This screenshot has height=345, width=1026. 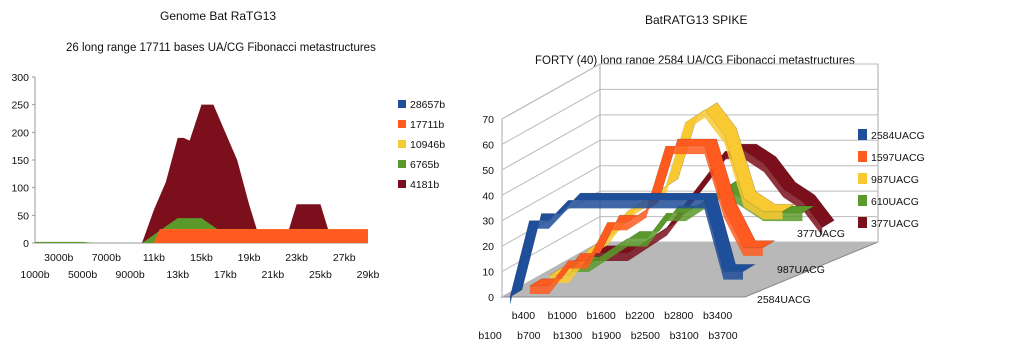 I want to click on x-tick-label-bottom: b3100, so click(x=684, y=336).